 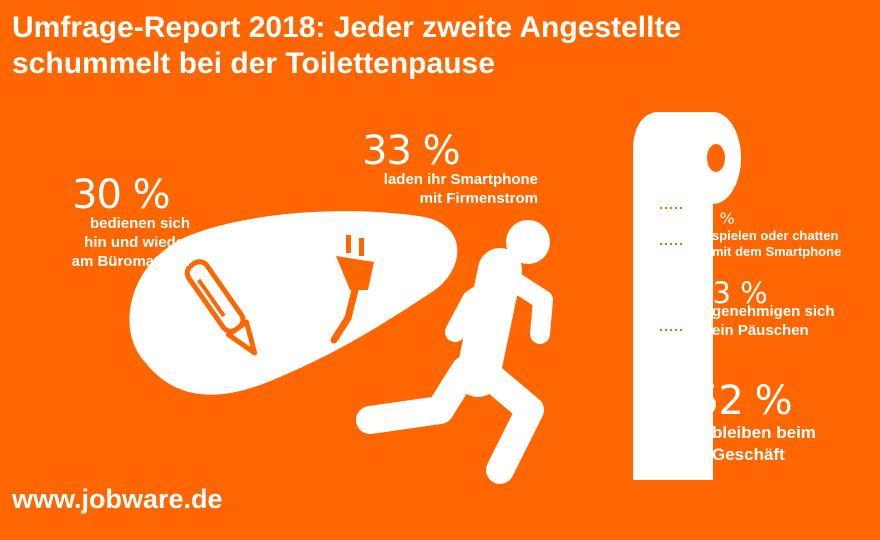 What do you see at coordinates (777, 251) in the screenshot?
I see `stat-play-chat-line-2: mit dem Smartphone` at bounding box center [777, 251].